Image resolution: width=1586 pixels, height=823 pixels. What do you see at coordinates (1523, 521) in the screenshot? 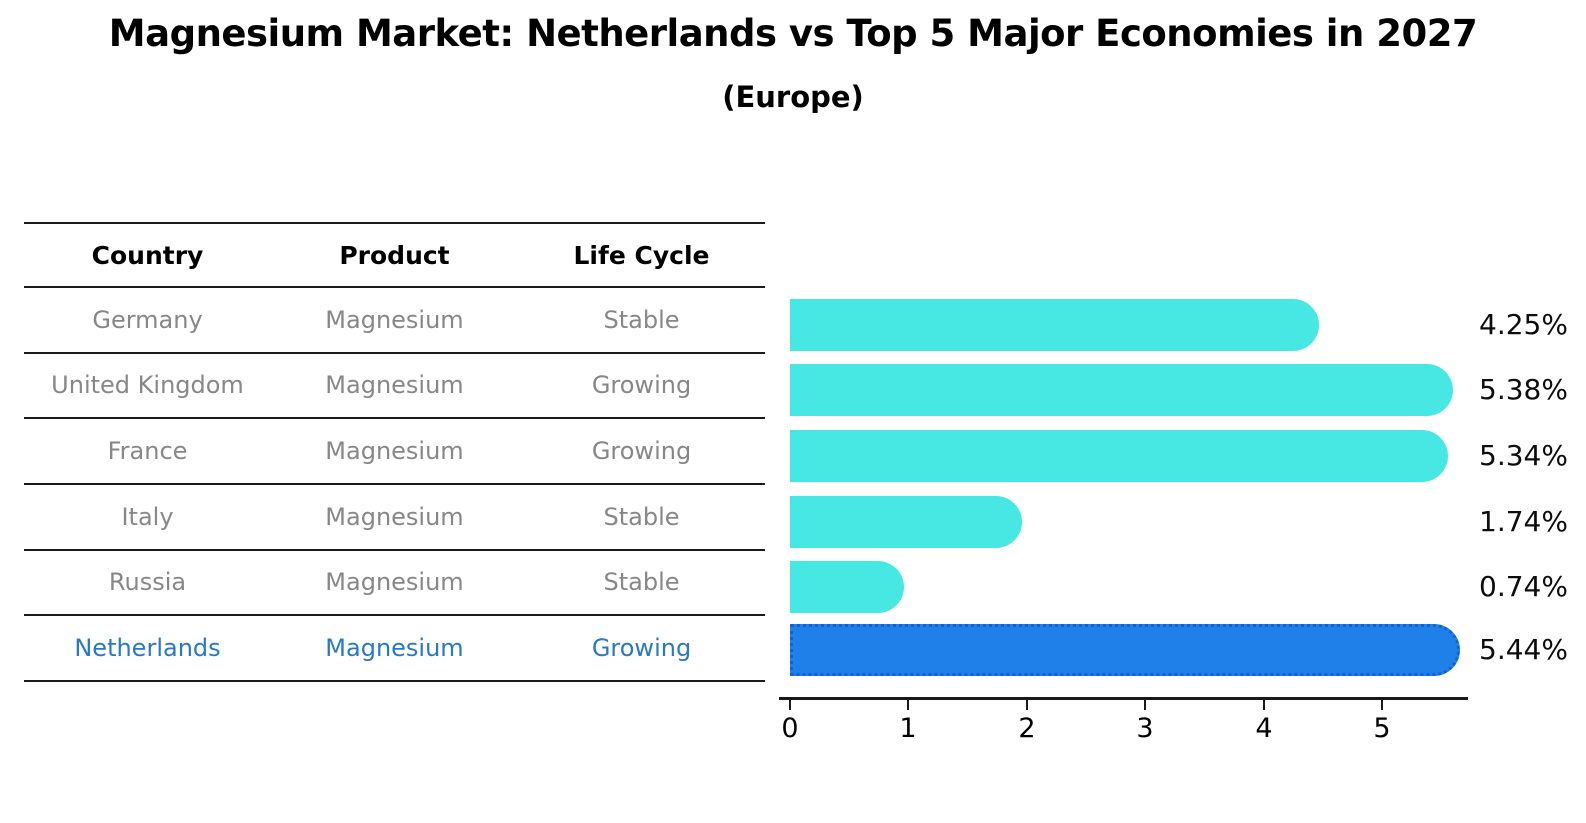
I see `value-label: 1.74%` at bounding box center [1523, 521].